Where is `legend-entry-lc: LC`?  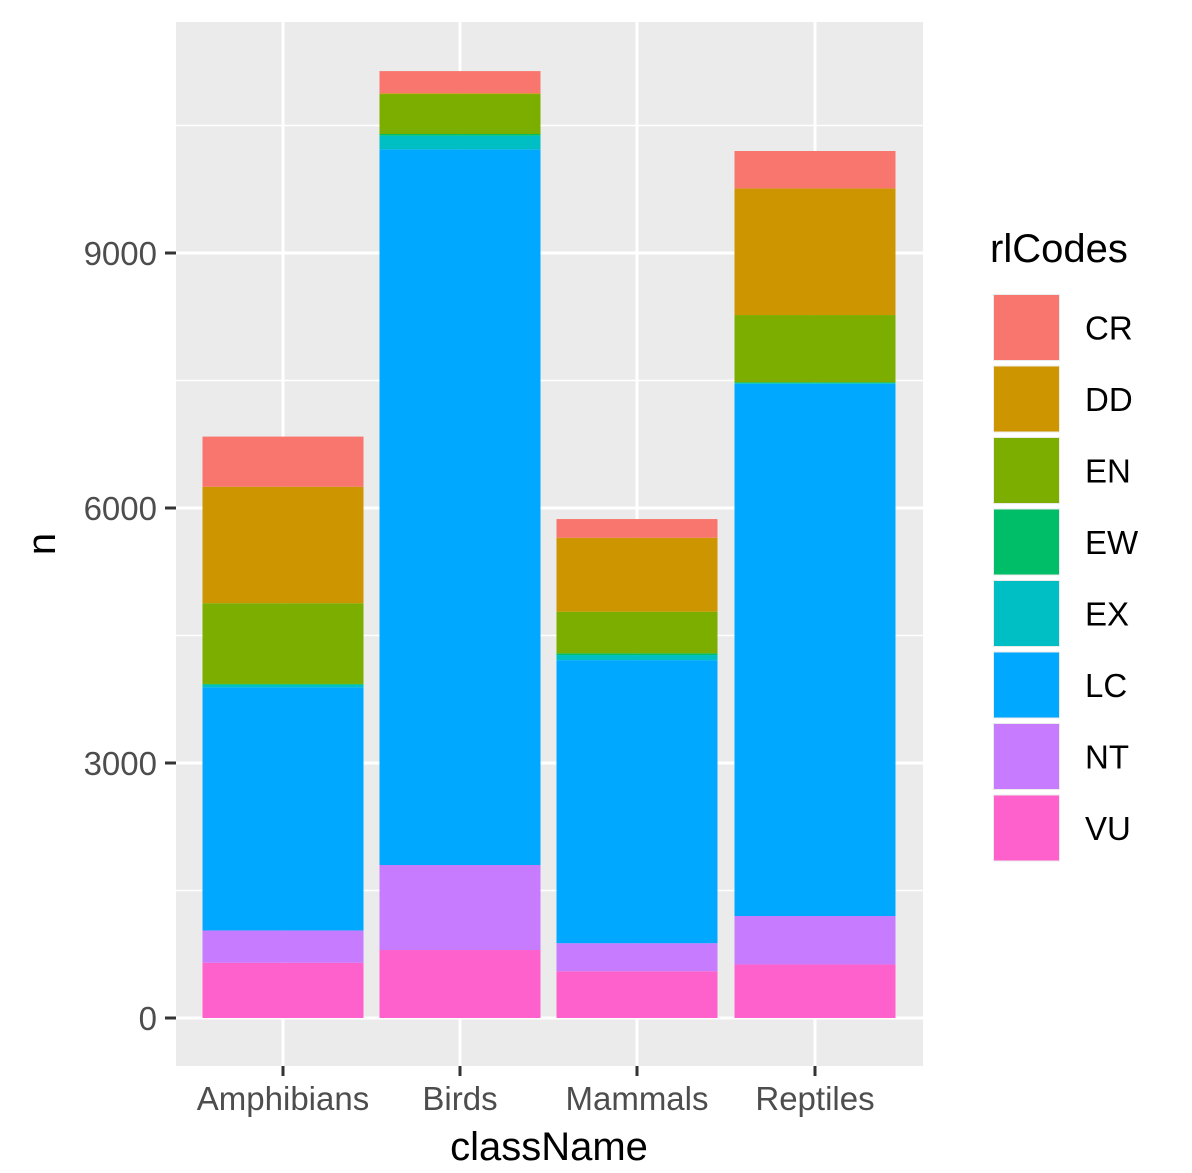 legend-entry-lc: LC is located at coordinates (1060, 685).